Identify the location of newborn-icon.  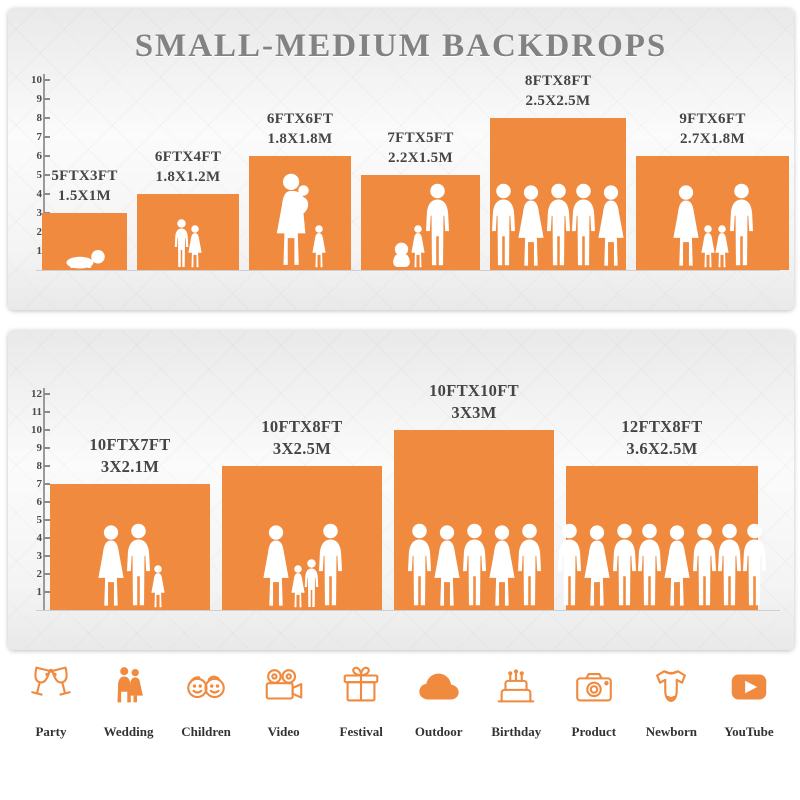
(671, 689).